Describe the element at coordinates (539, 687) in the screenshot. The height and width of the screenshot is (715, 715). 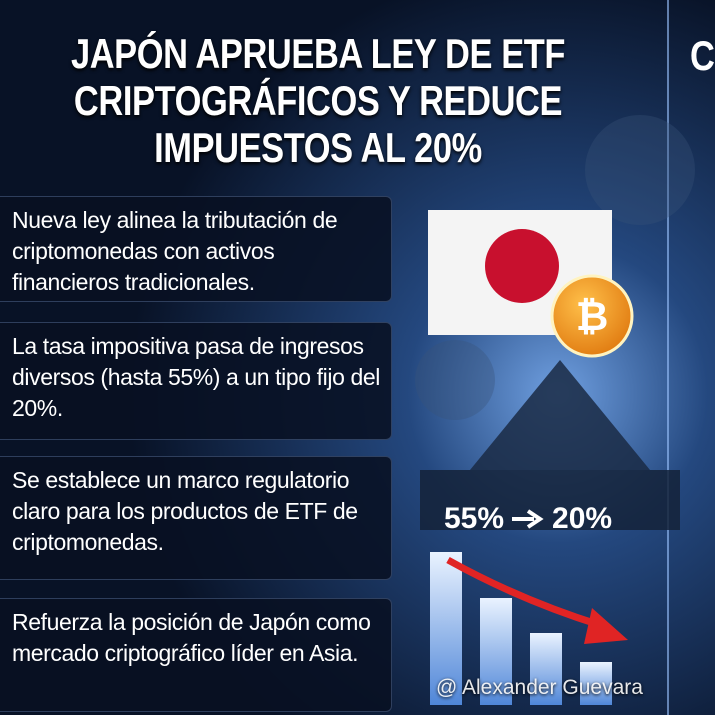
I see `watermark: @ Alexander Guevara` at that location.